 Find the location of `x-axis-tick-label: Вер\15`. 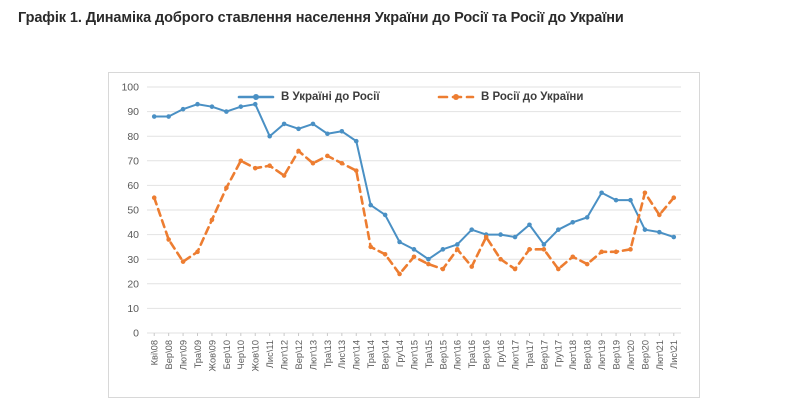

x-axis-tick-label: Вер\15 is located at coordinates (443, 354).